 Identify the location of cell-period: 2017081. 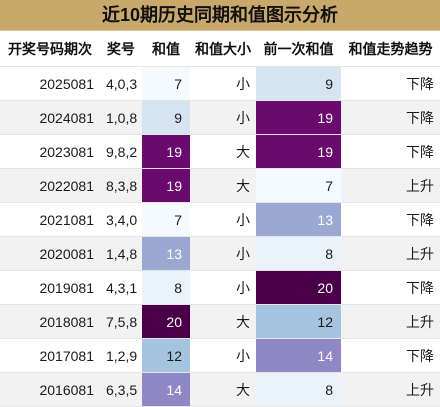
(50, 355).